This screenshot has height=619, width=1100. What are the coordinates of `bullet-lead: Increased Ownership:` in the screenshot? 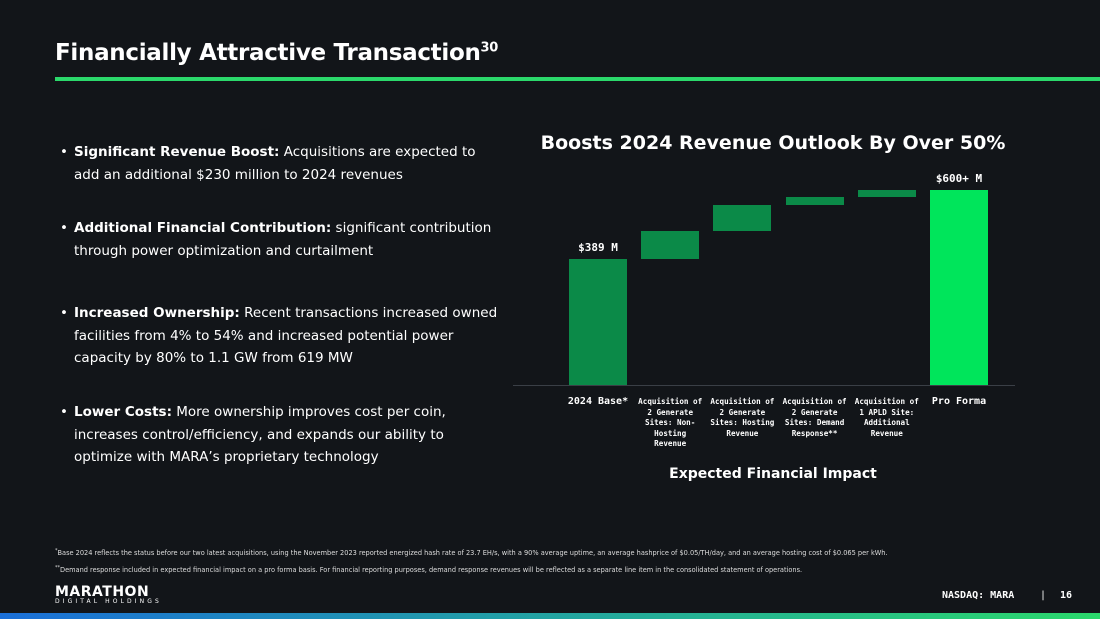 It's located at (157, 313).